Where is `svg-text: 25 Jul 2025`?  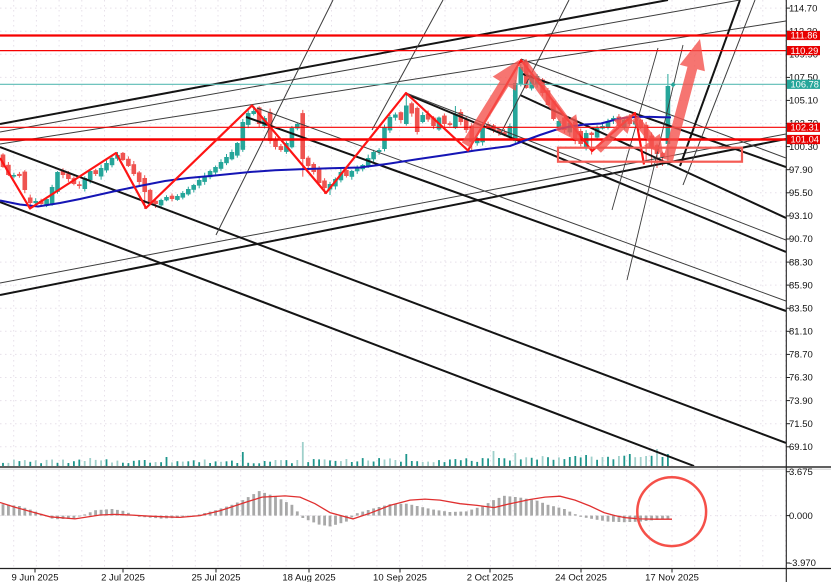 svg-text: 25 Jul 2025 is located at coordinates (215, 577).